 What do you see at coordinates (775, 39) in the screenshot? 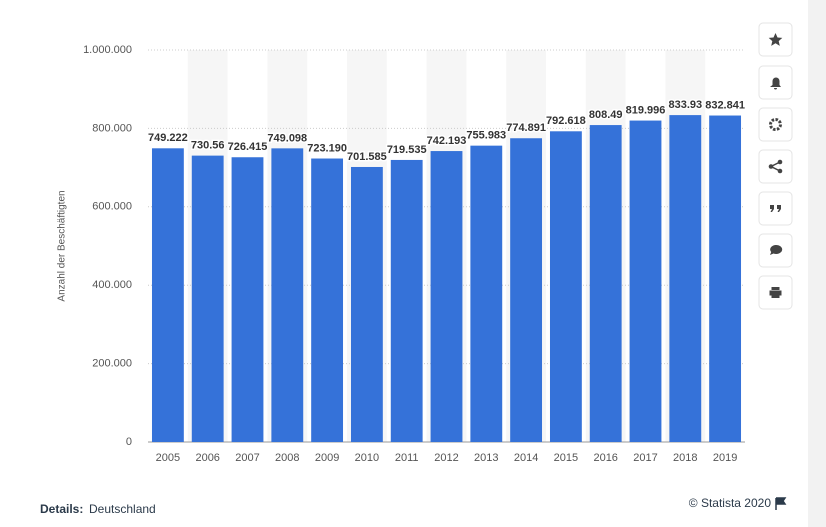
I see `star-icon` at bounding box center [775, 39].